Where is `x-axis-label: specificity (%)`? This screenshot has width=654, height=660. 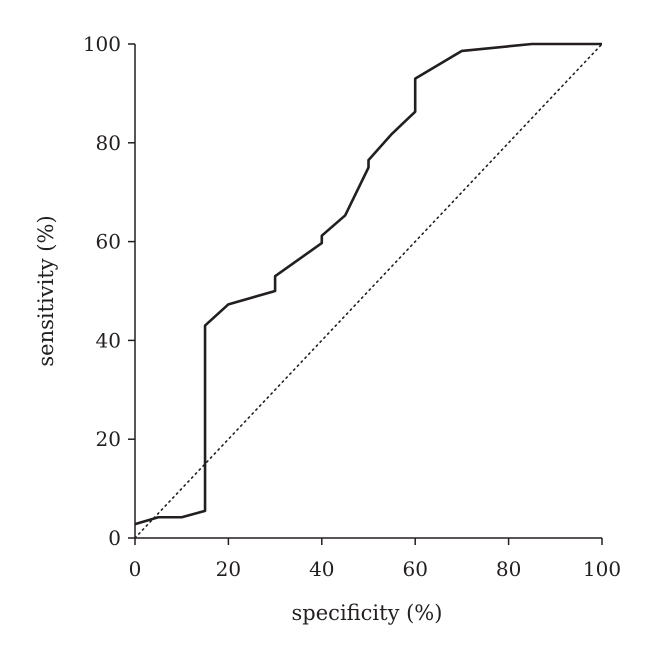 x-axis-label: specificity (%) is located at coordinates (367, 613).